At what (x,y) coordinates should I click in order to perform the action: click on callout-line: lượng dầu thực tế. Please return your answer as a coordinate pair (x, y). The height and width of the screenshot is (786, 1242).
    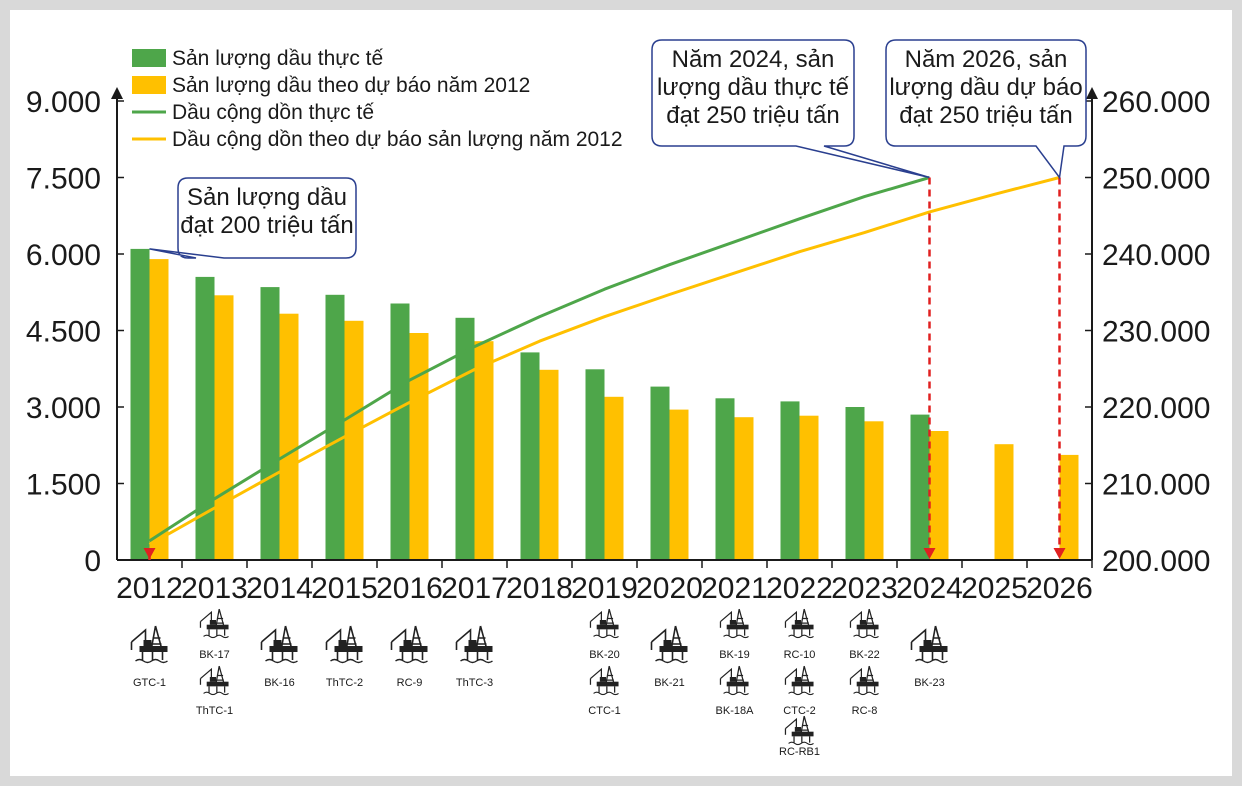
    Looking at the image, I should click on (753, 87).